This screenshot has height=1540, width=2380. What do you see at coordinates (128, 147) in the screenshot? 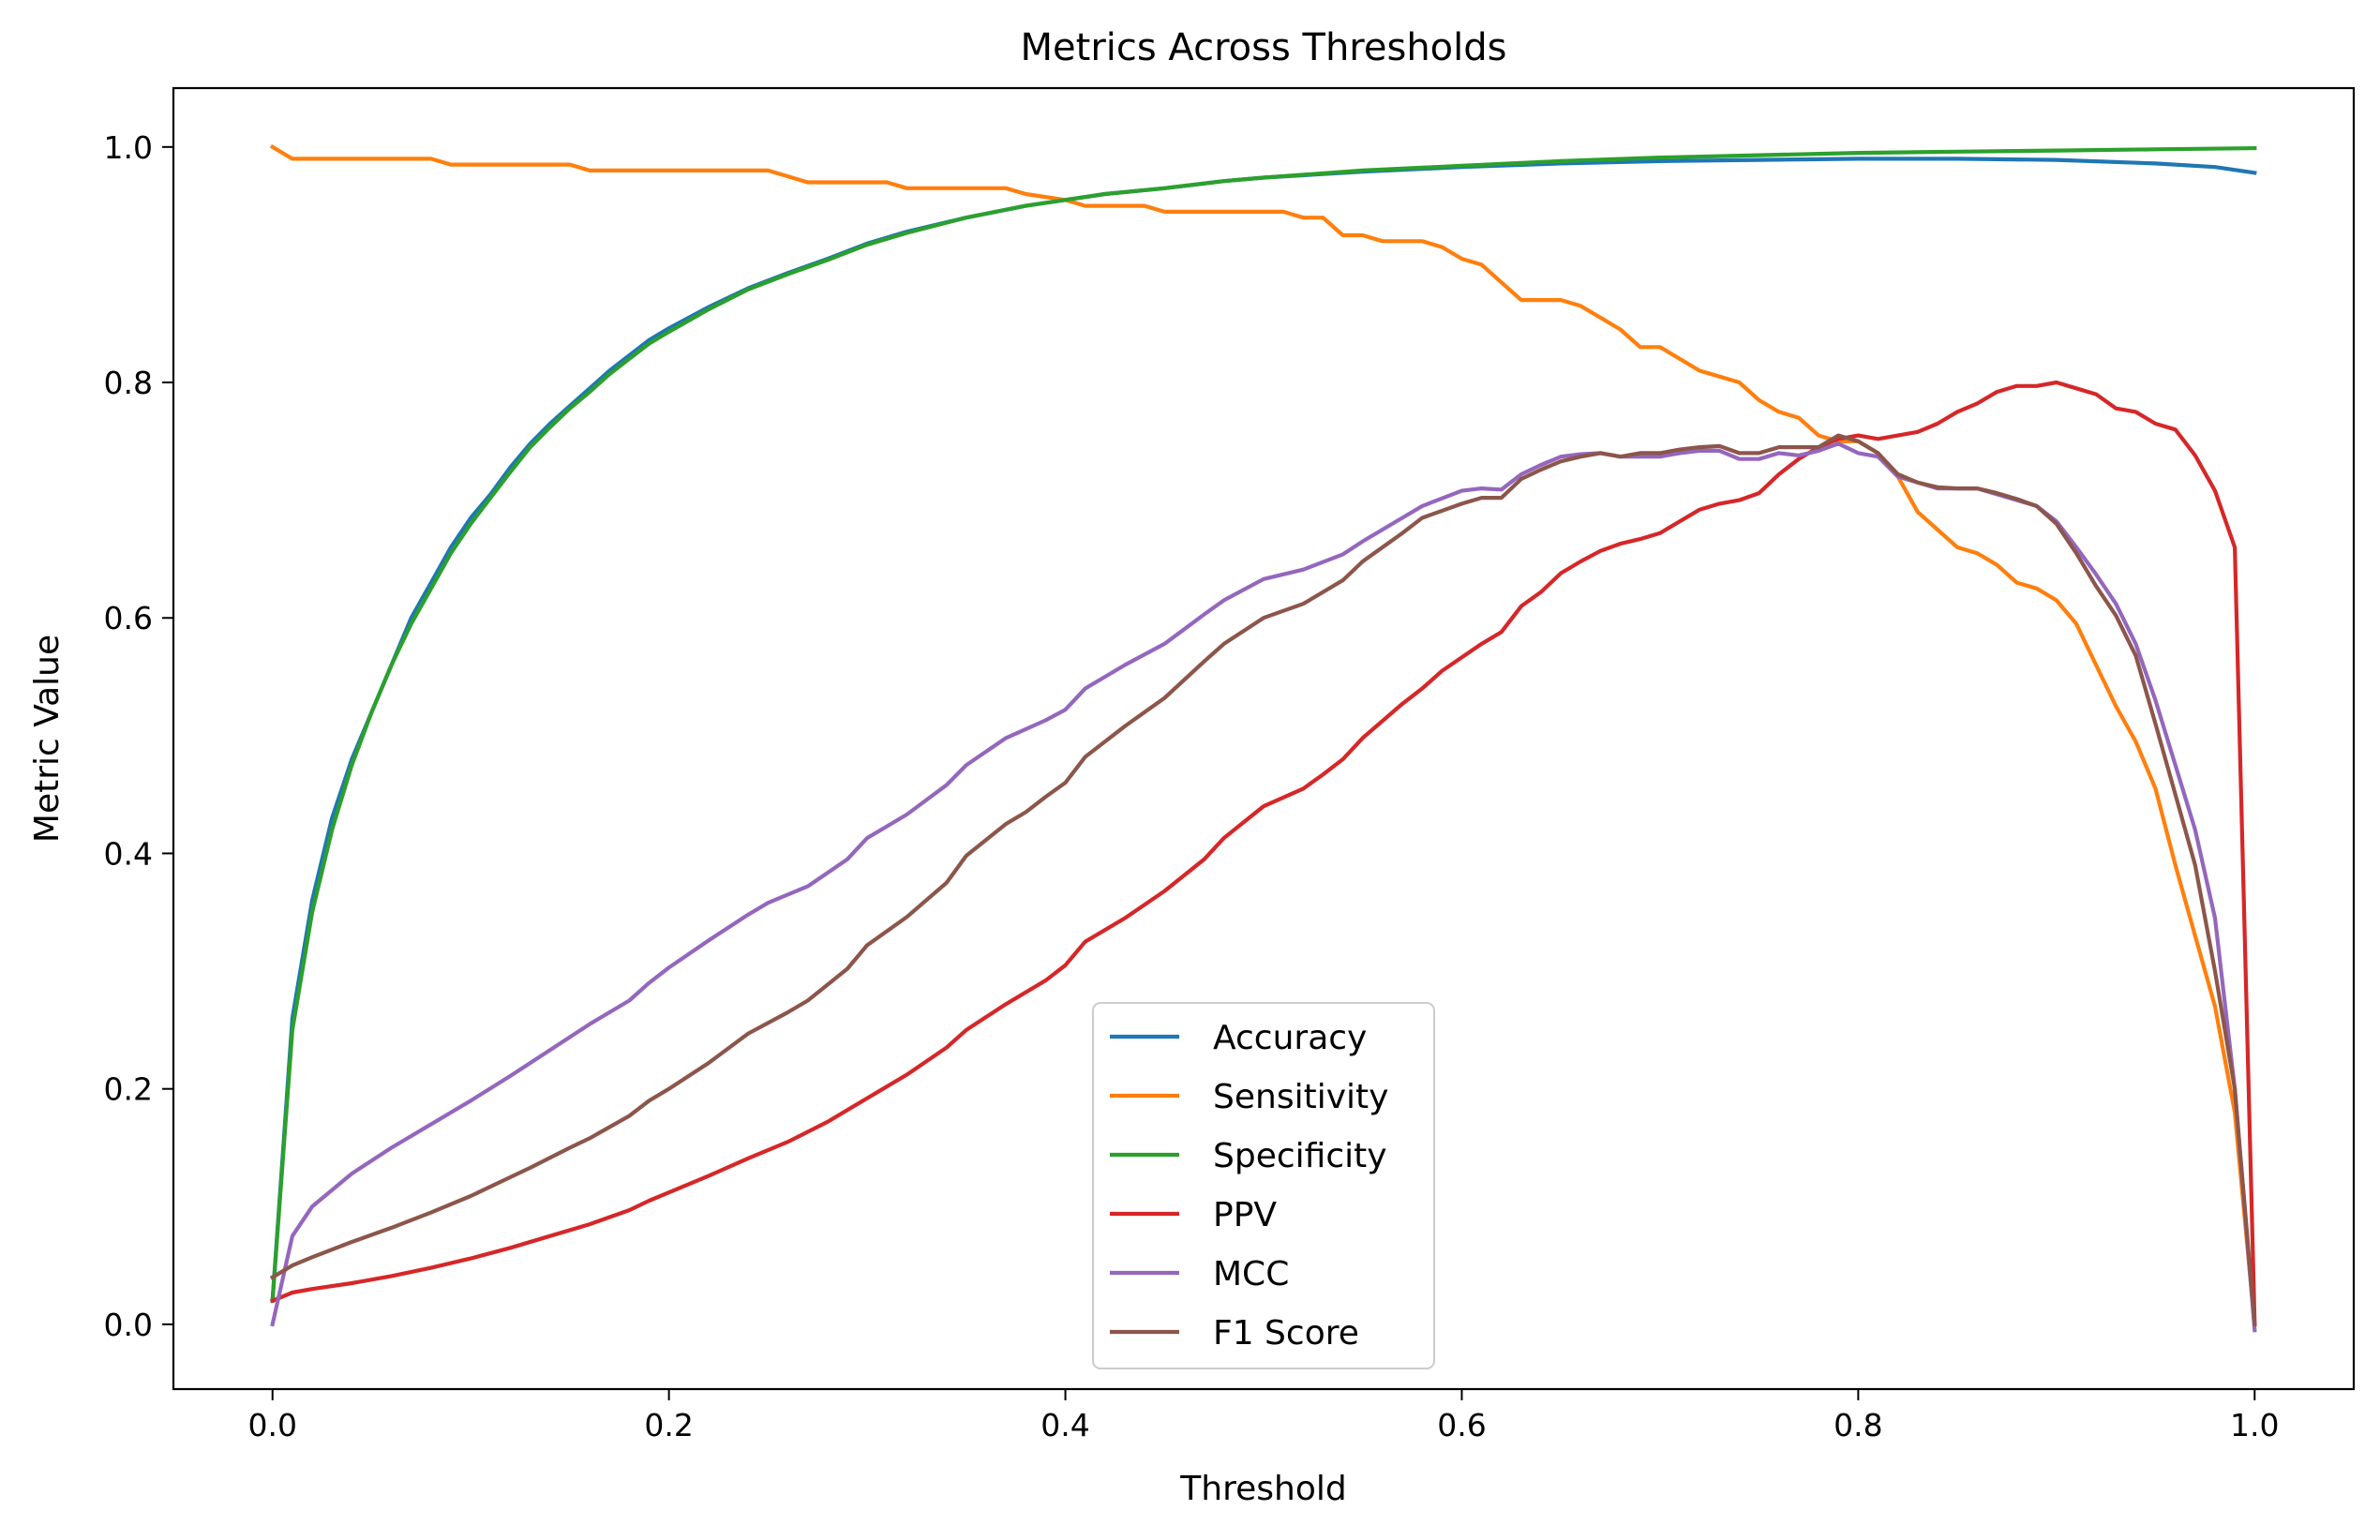
I see `y-tick-label: 1.0` at bounding box center [128, 147].